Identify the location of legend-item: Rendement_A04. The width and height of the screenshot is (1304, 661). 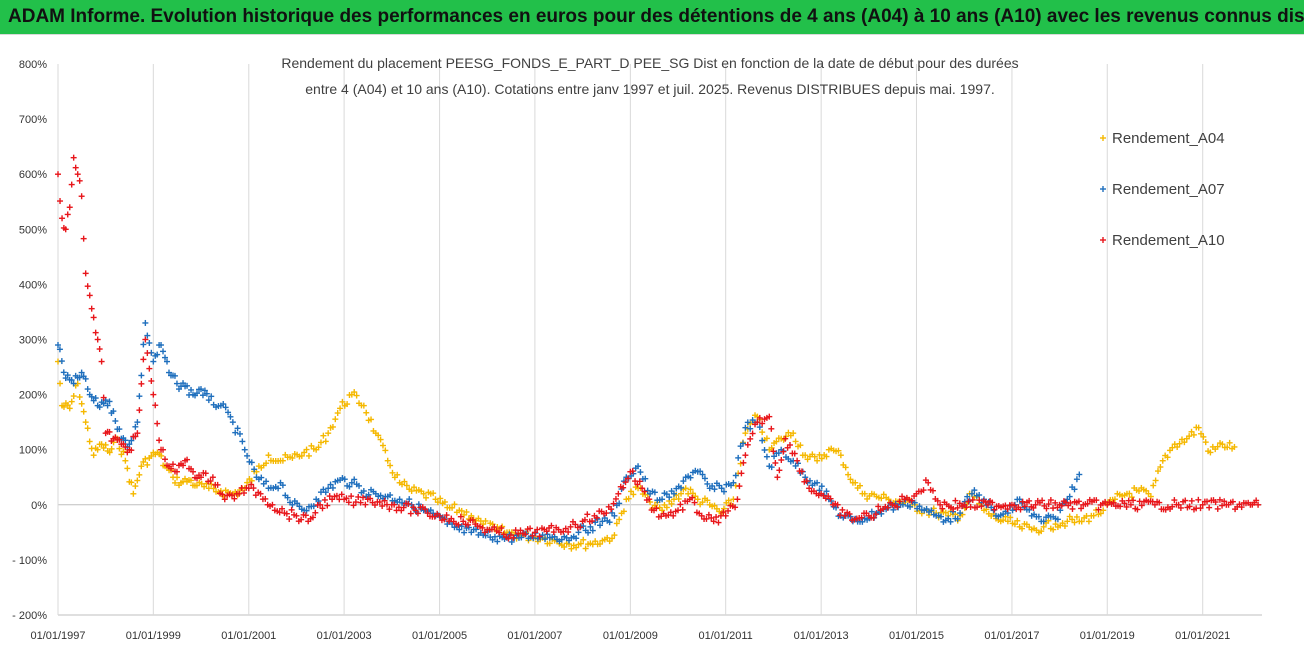
(1162, 138).